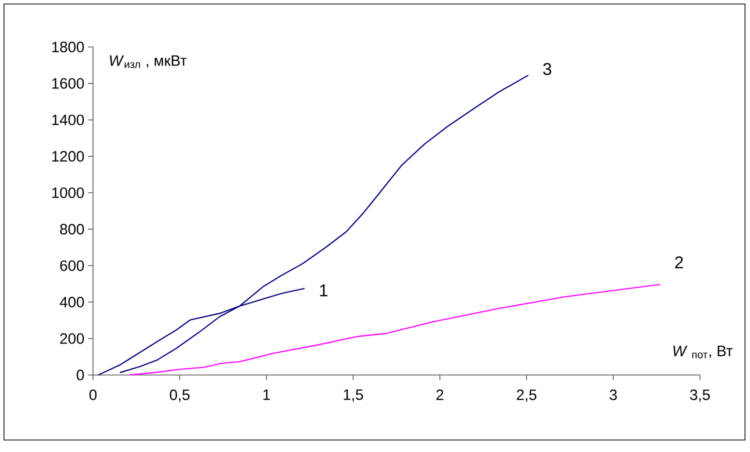  What do you see at coordinates (547, 69) in the screenshot?
I see `series-label: 3` at bounding box center [547, 69].